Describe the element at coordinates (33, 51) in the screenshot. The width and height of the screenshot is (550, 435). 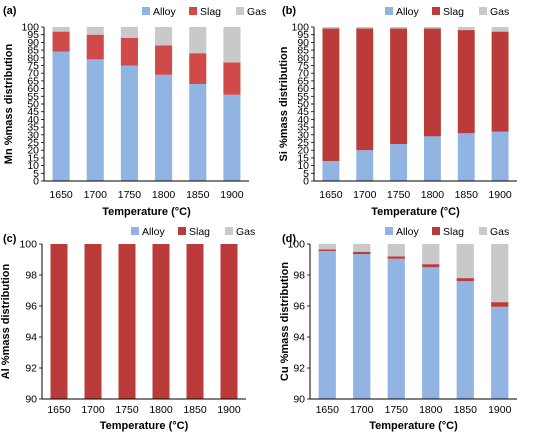
I see `y-tick-label: 85` at that location.